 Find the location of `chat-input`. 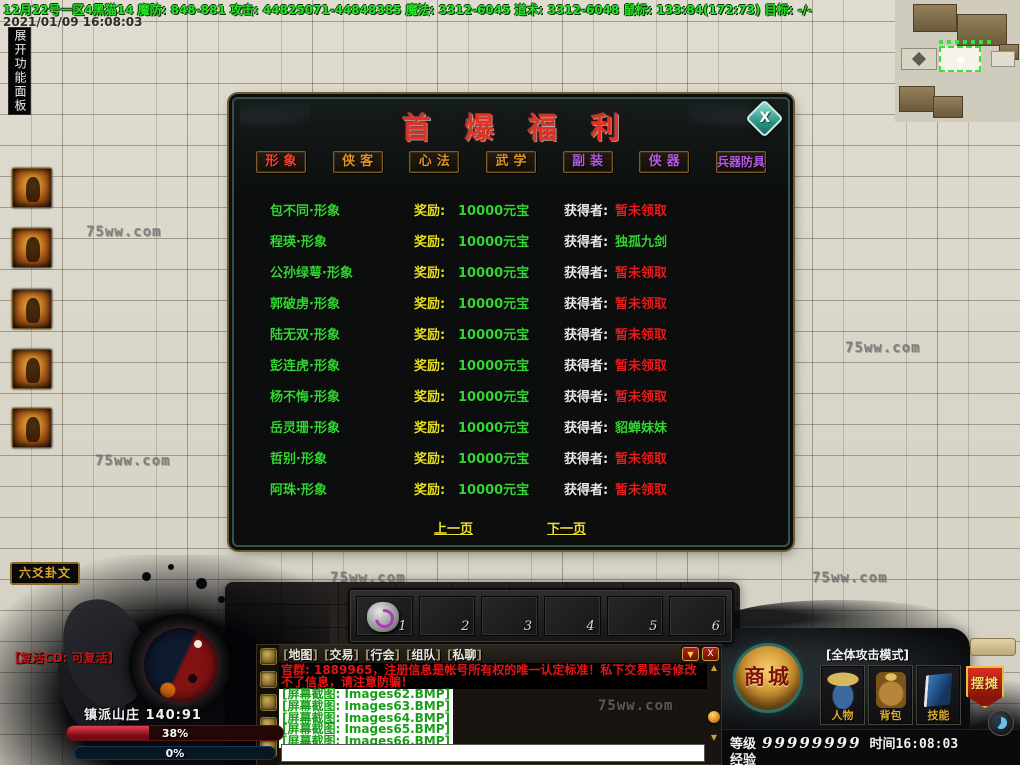

chat-input is located at coordinates (493, 753).